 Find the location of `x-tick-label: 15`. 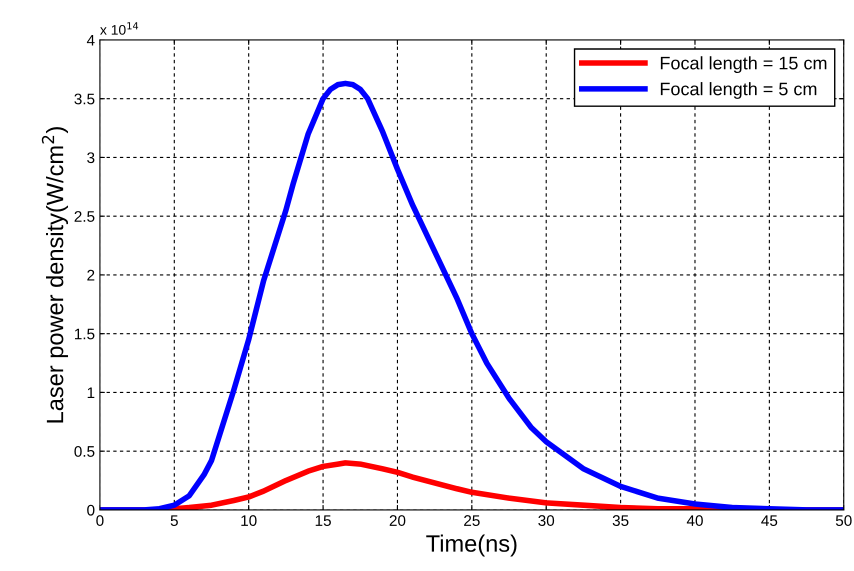

x-tick-label: 15 is located at coordinates (323, 520).